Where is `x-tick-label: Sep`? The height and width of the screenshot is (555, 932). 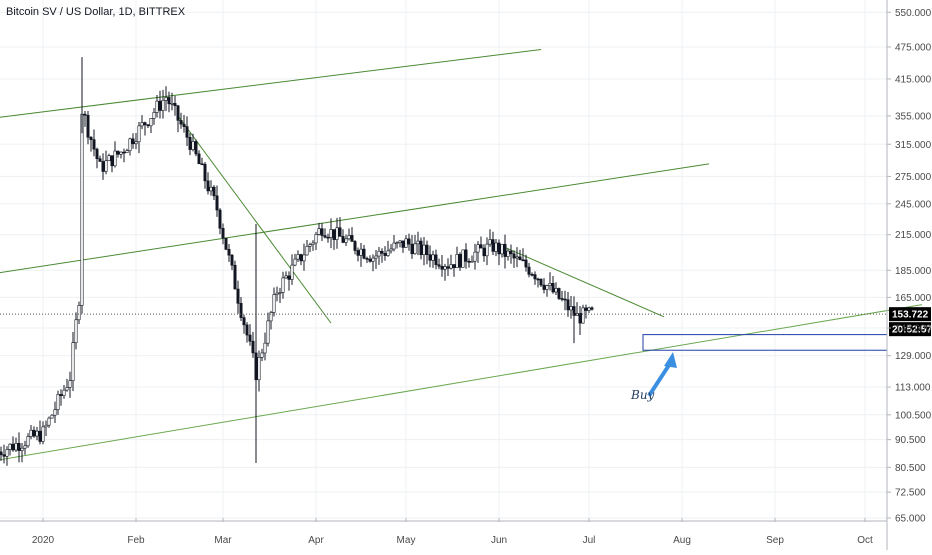
x-tick-label: Sep is located at coordinates (775, 540).